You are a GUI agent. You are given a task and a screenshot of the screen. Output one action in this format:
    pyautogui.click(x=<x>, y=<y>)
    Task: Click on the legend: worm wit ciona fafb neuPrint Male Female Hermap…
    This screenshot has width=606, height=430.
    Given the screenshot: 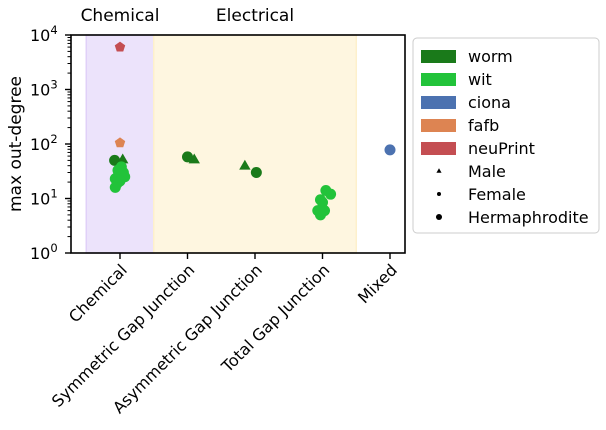 What is the action you would take?
    pyautogui.click(x=506, y=135)
    